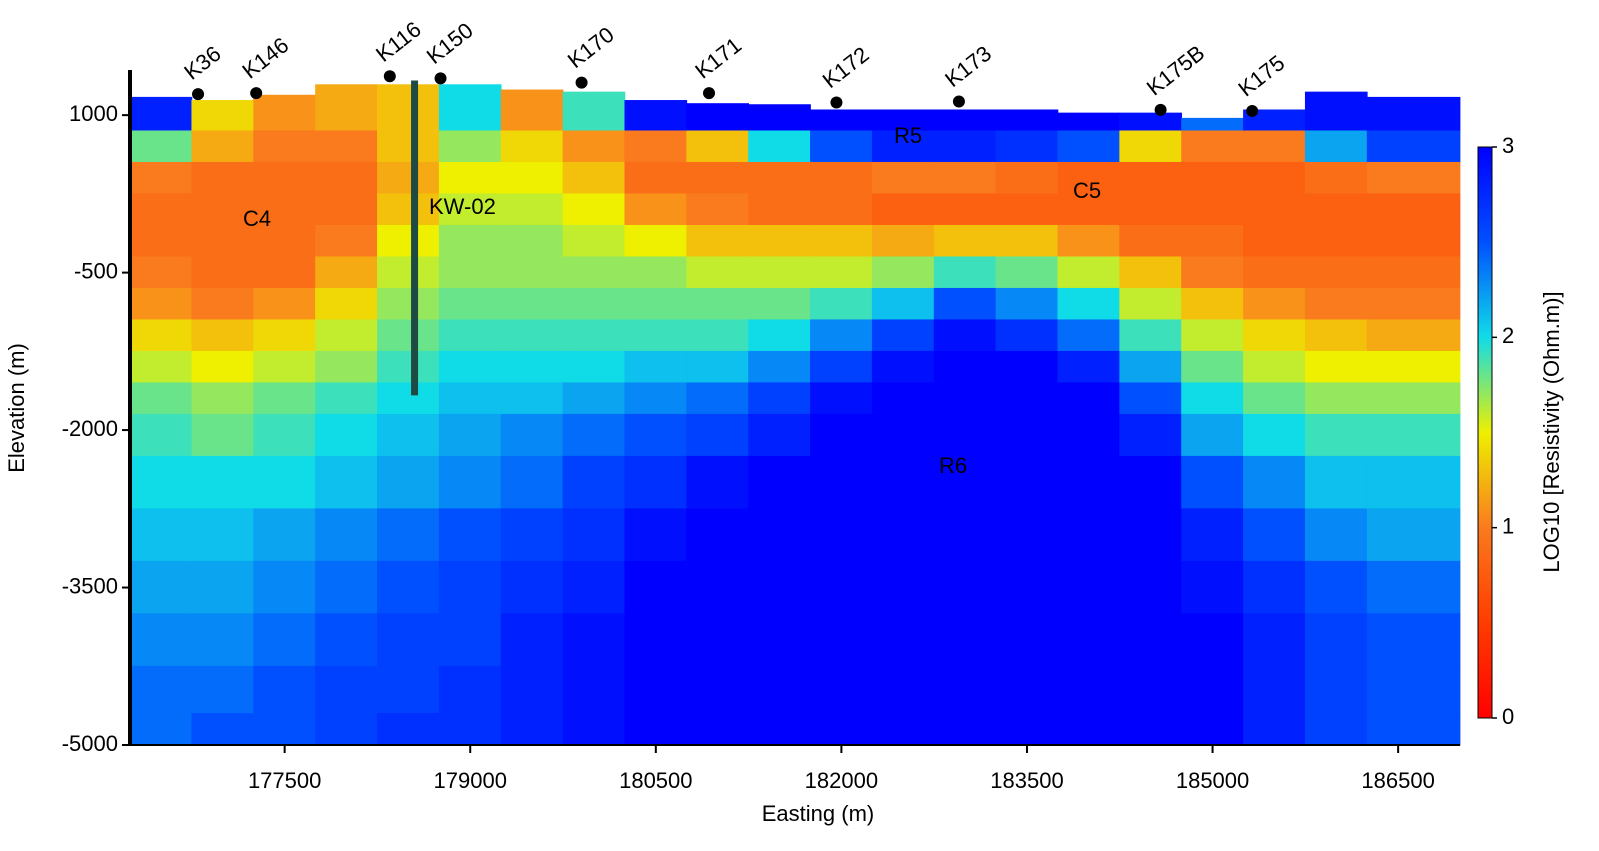 The image size is (1599, 851). What do you see at coordinates (818, 813) in the screenshot?
I see `x-axis-title: Easting (m)` at bounding box center [818, 813].